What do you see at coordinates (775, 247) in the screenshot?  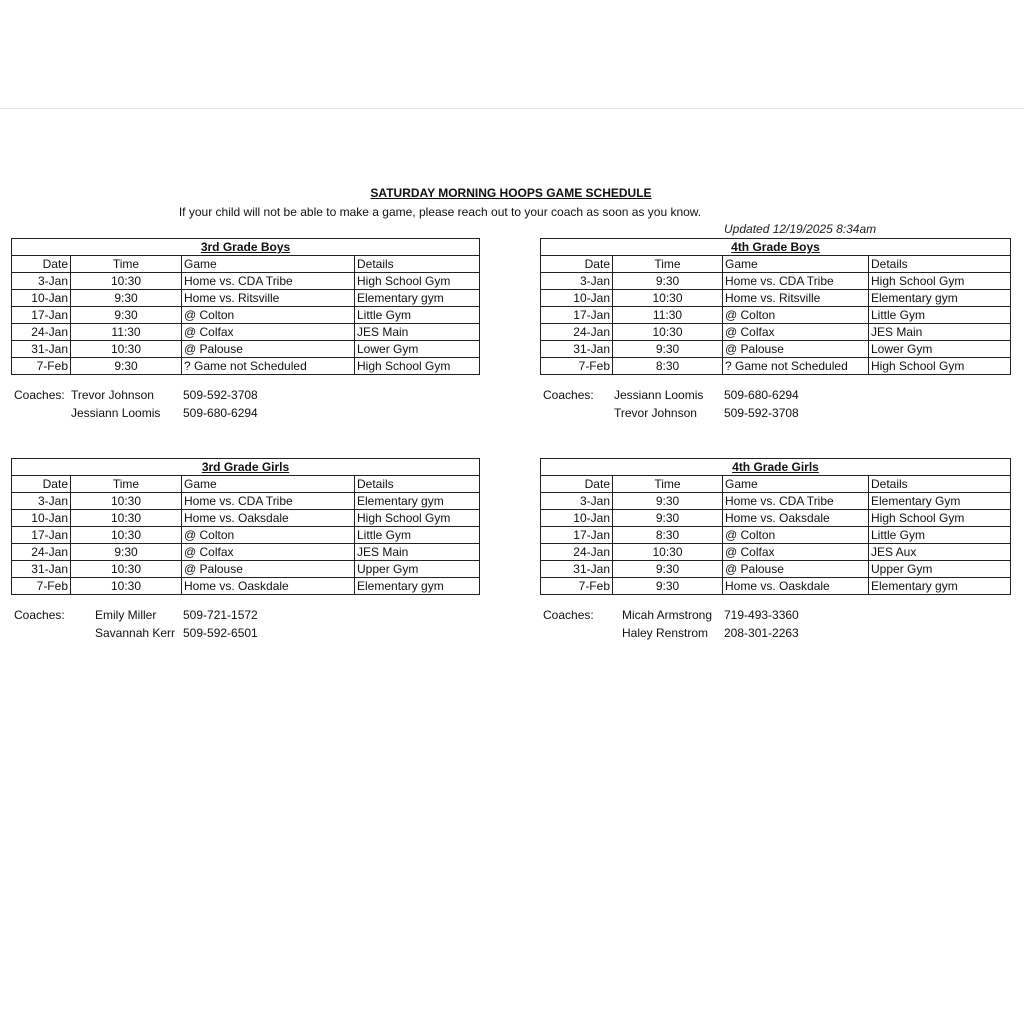 I see `table-title: 4th Grade Boys` at bounding box center [775, 247].